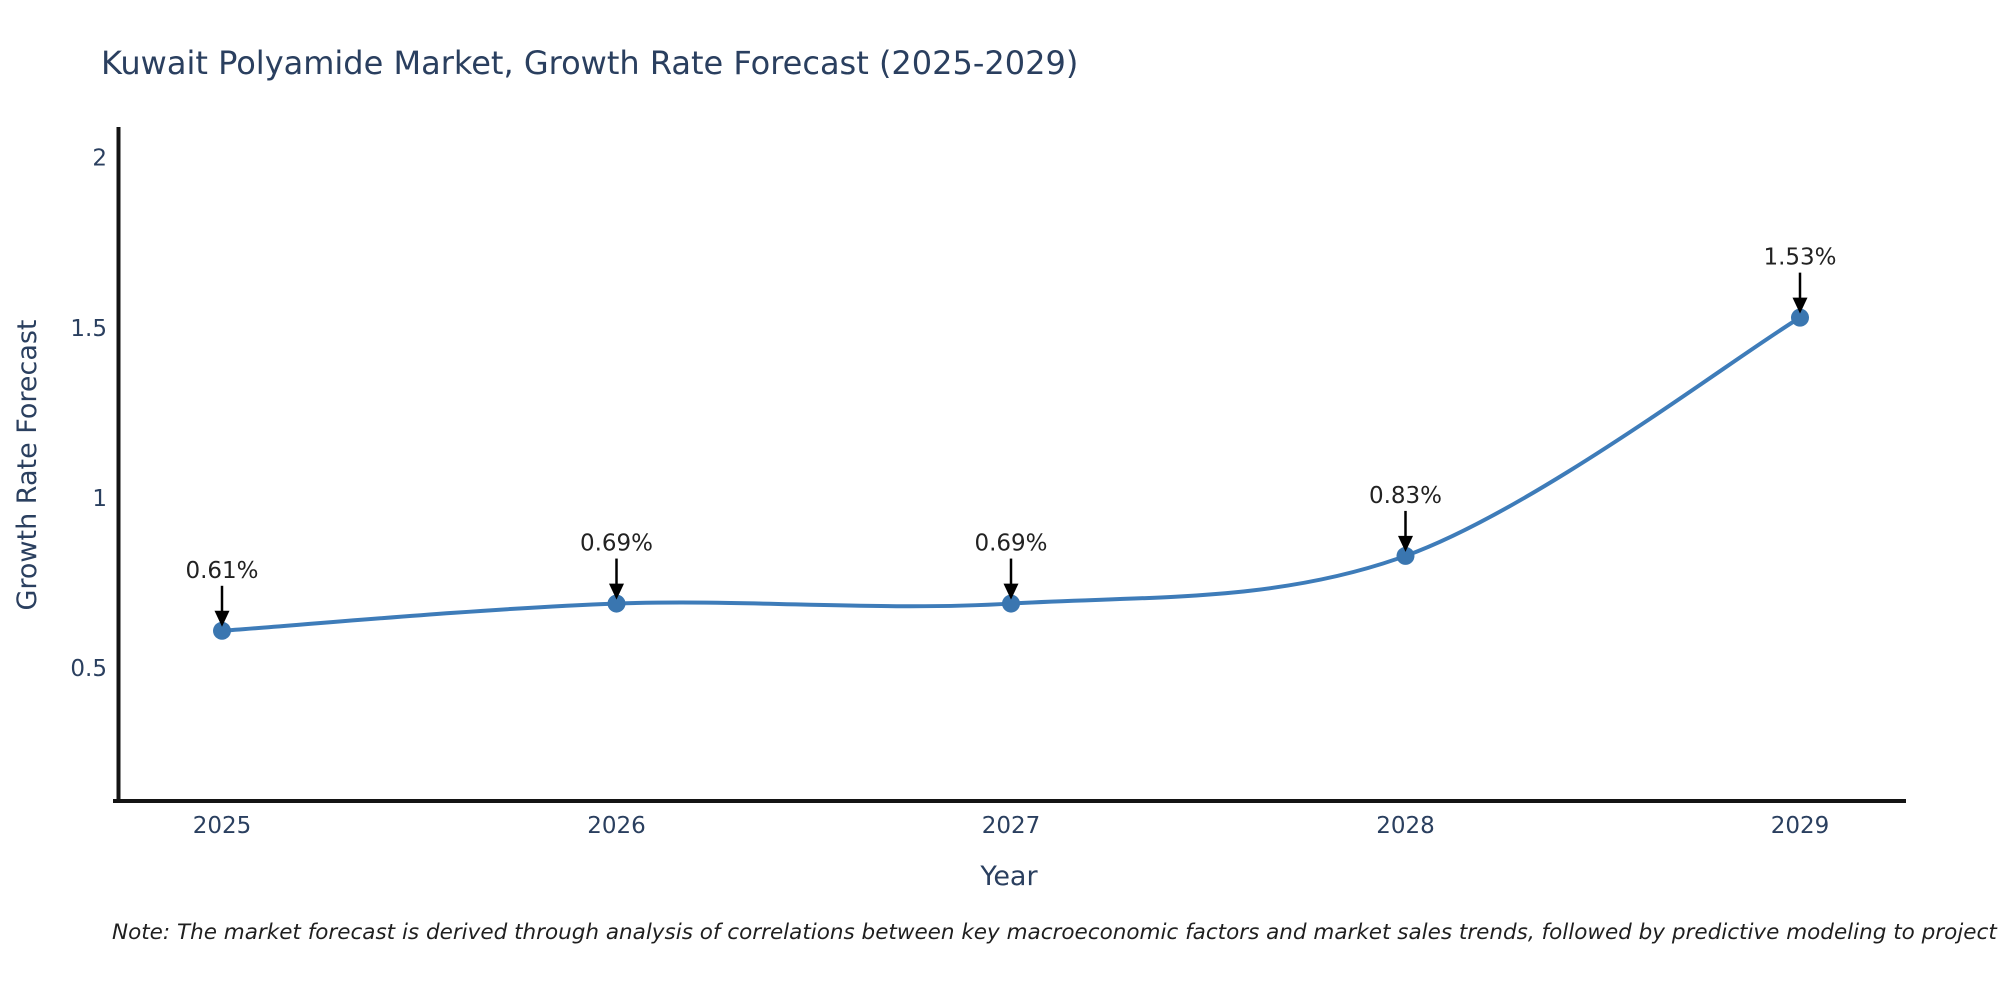  What do you see at coordinates (221, 571) in the screenshot?
I see `annotation-label: 0.61%` at bounding box center [221, 571].